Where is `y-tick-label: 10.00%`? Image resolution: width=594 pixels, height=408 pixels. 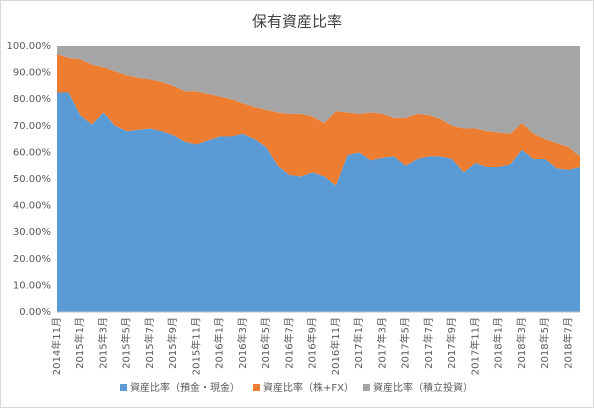 y-tick-label: 10.00% is located at coordinates (32, 285).